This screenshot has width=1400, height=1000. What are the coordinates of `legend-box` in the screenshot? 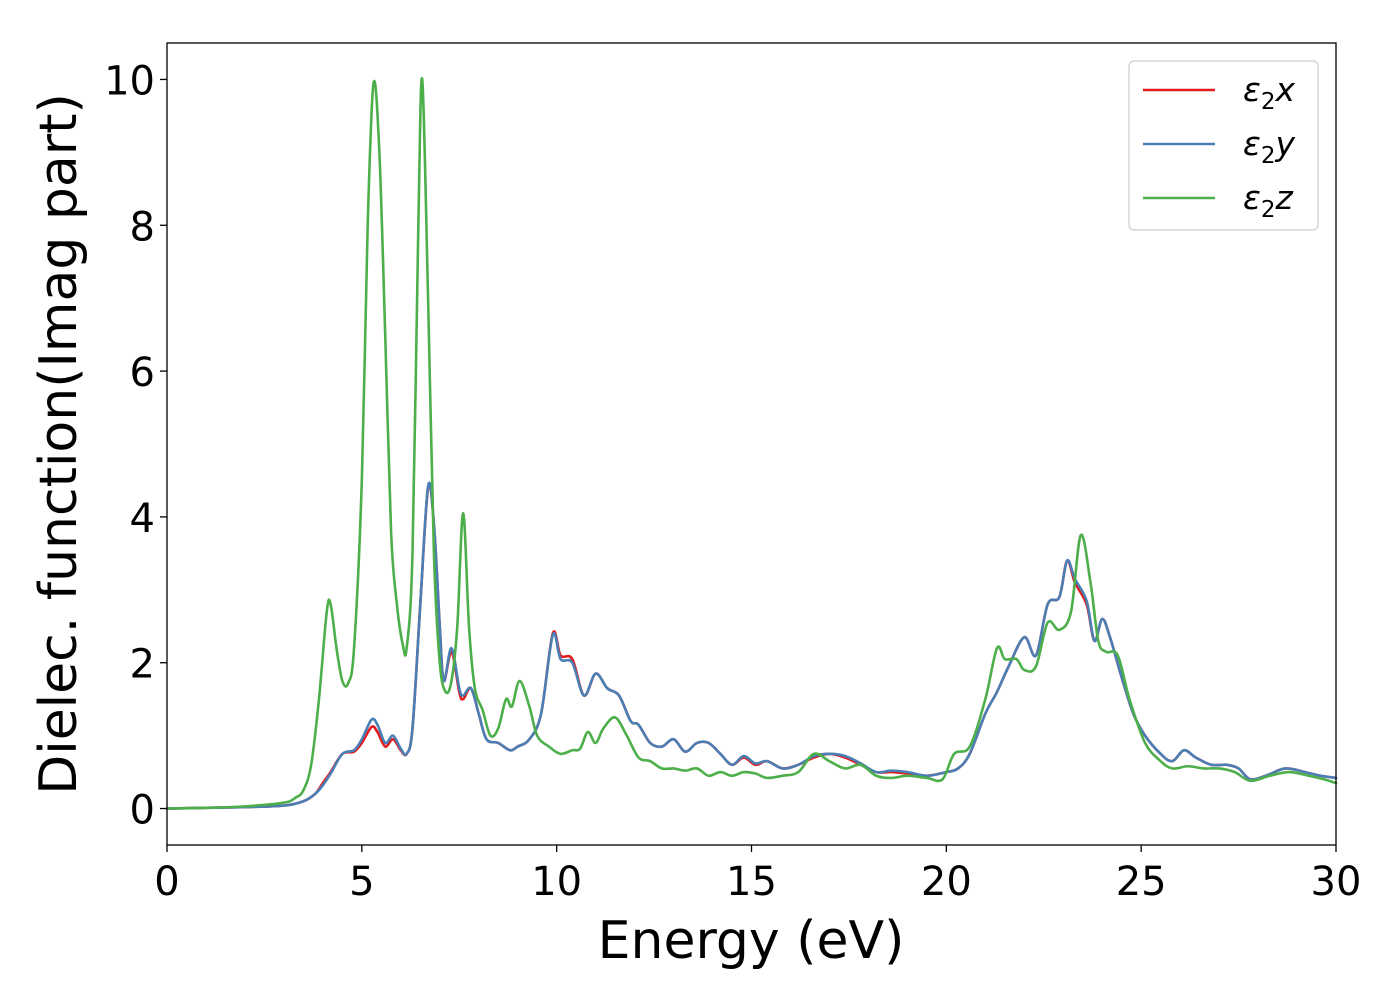 It's located at (1223, 145).